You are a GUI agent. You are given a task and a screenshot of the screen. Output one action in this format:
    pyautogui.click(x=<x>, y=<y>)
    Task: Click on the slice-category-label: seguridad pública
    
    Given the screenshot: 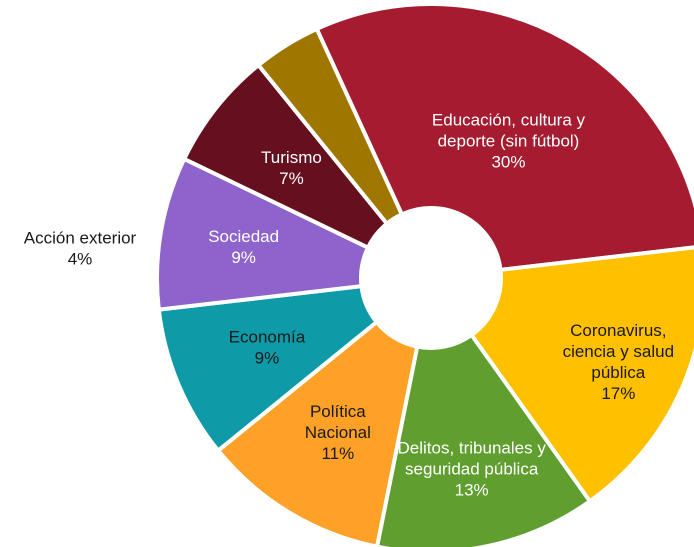 What is the action you would take?
    pyautogui.click(x=472, y=469)
    